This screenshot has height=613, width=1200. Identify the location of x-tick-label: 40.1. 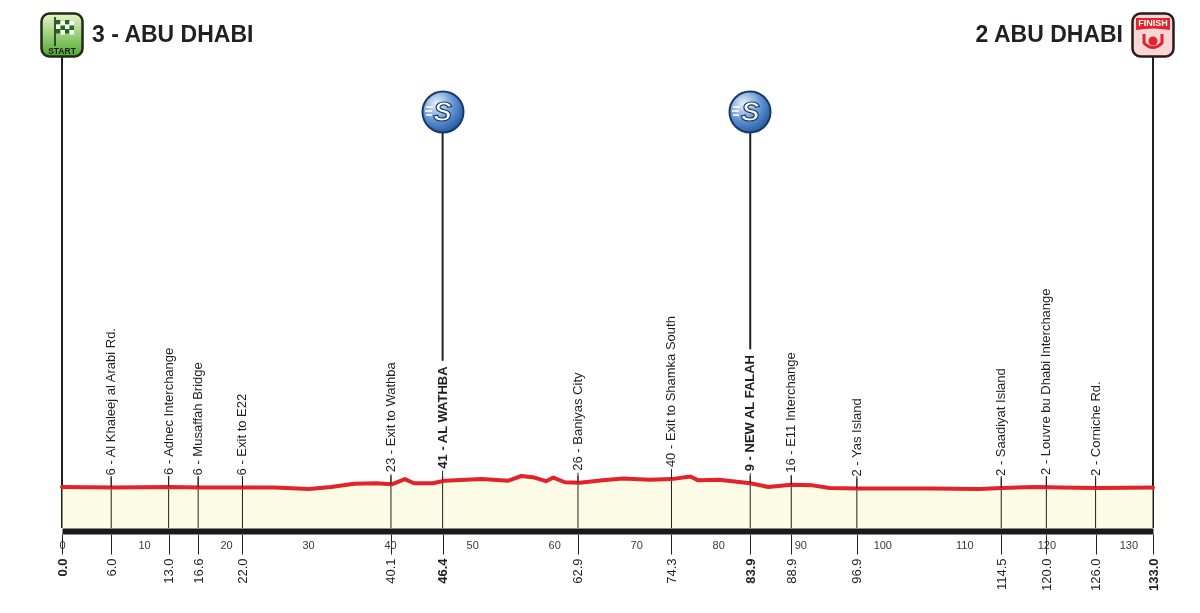
(391, 571).